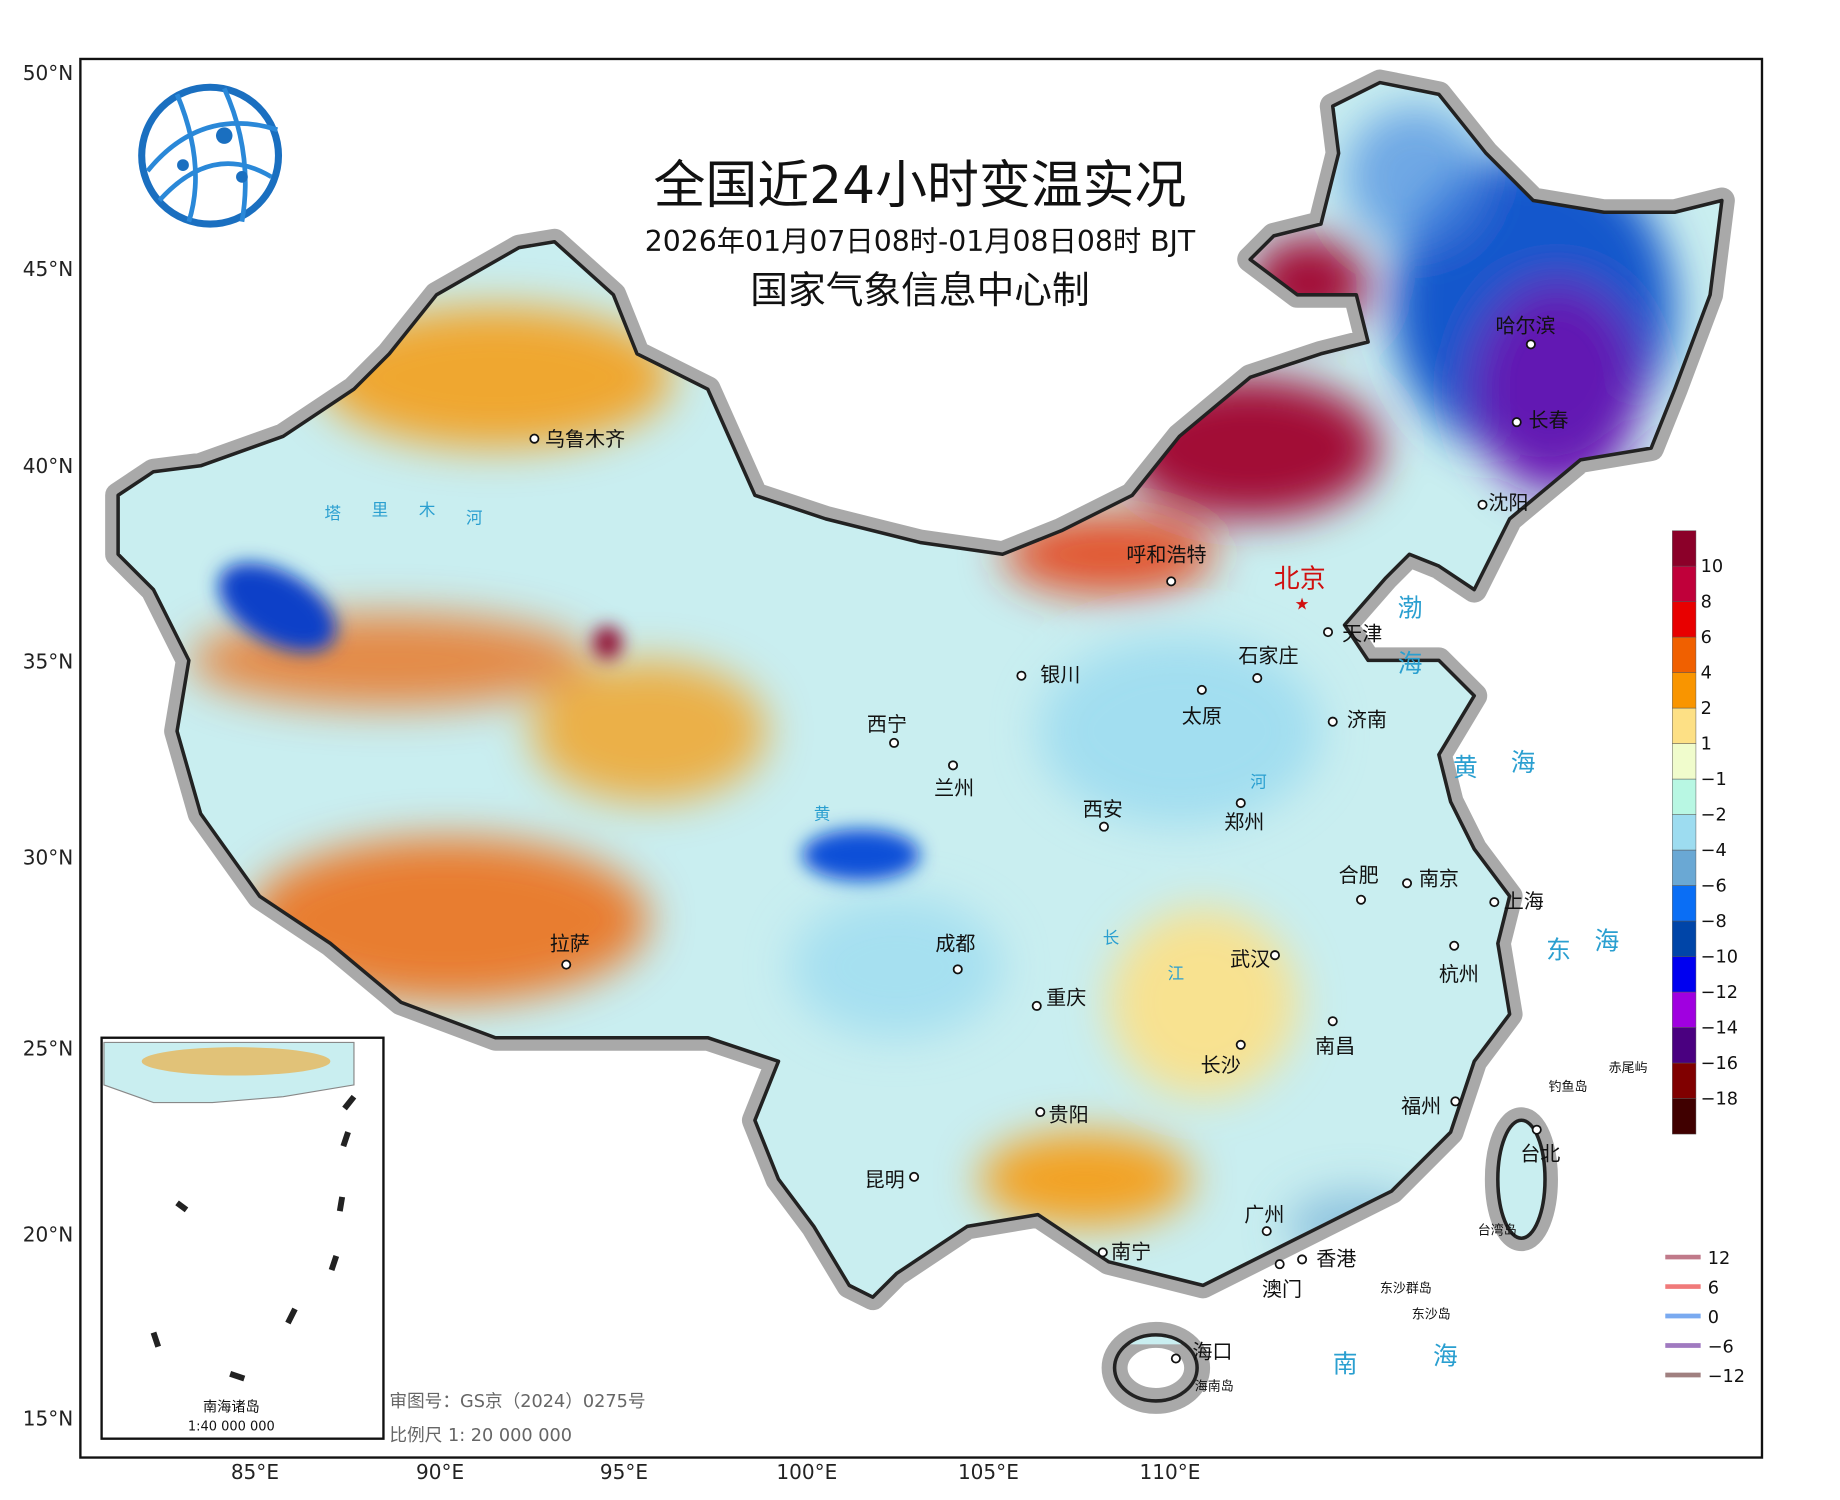 The height and width of the screenshot is (1500, 1840). I want to click on map-scale: 比例尺 1: 20 000 000, so click(480, 1435).